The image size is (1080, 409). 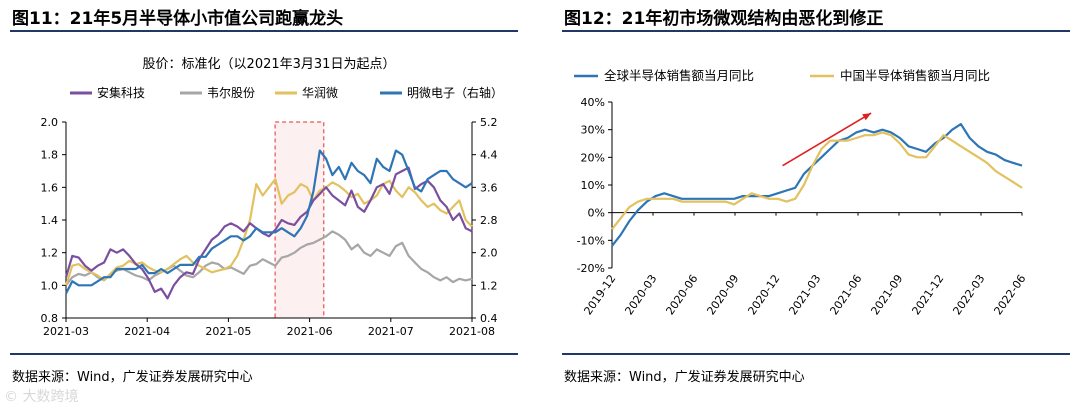 What do you see at coordinates (591, 240) in the screenshot?
I see `y-tick-label: -10%` at bounding box center [591, 240].